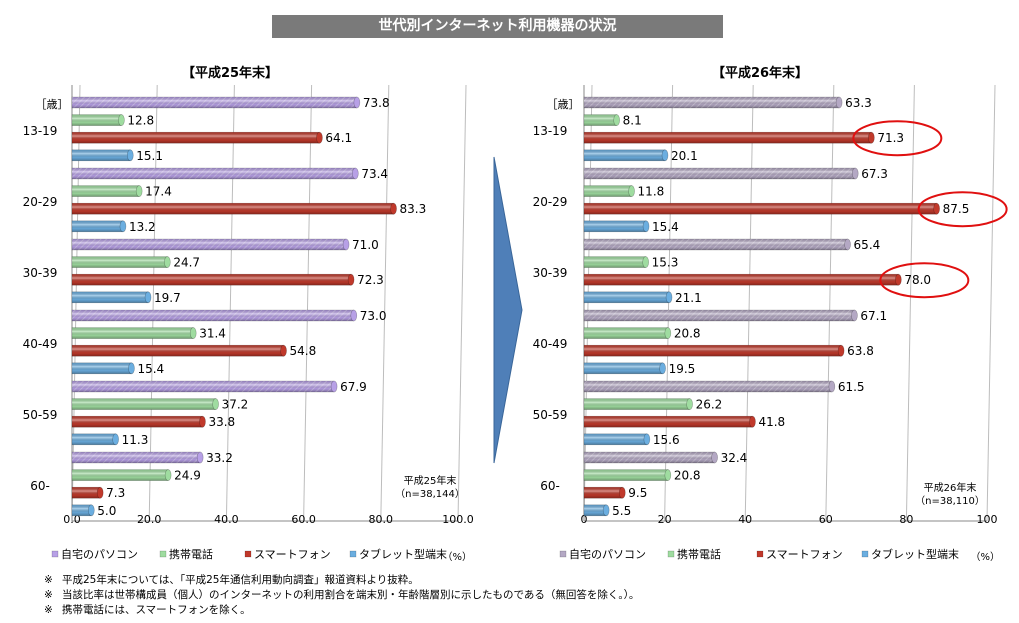 The width and height of the screenshot is (1019, 623). I want to click on data-label: 5.5, so click(621, 511).